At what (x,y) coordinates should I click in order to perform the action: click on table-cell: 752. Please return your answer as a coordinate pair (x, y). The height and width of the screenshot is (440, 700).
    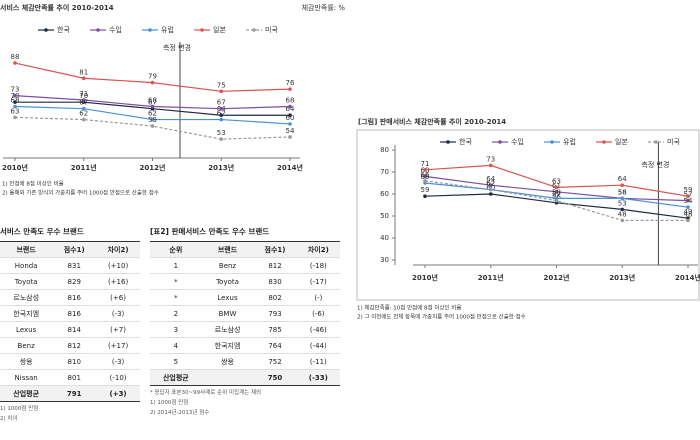
    Looking at the image, I should click on (275, 361).